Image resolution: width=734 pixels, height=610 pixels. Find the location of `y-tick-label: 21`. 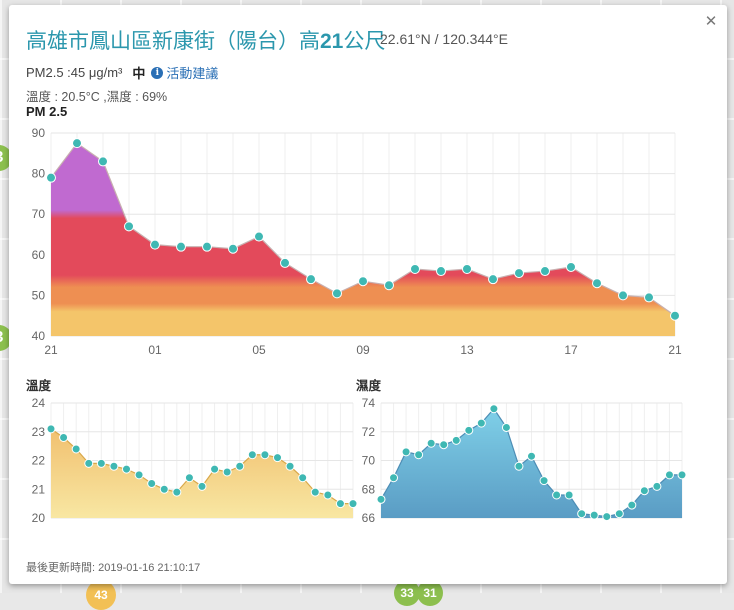

y-tick-label: 21 is located at coordinates (39, 489).